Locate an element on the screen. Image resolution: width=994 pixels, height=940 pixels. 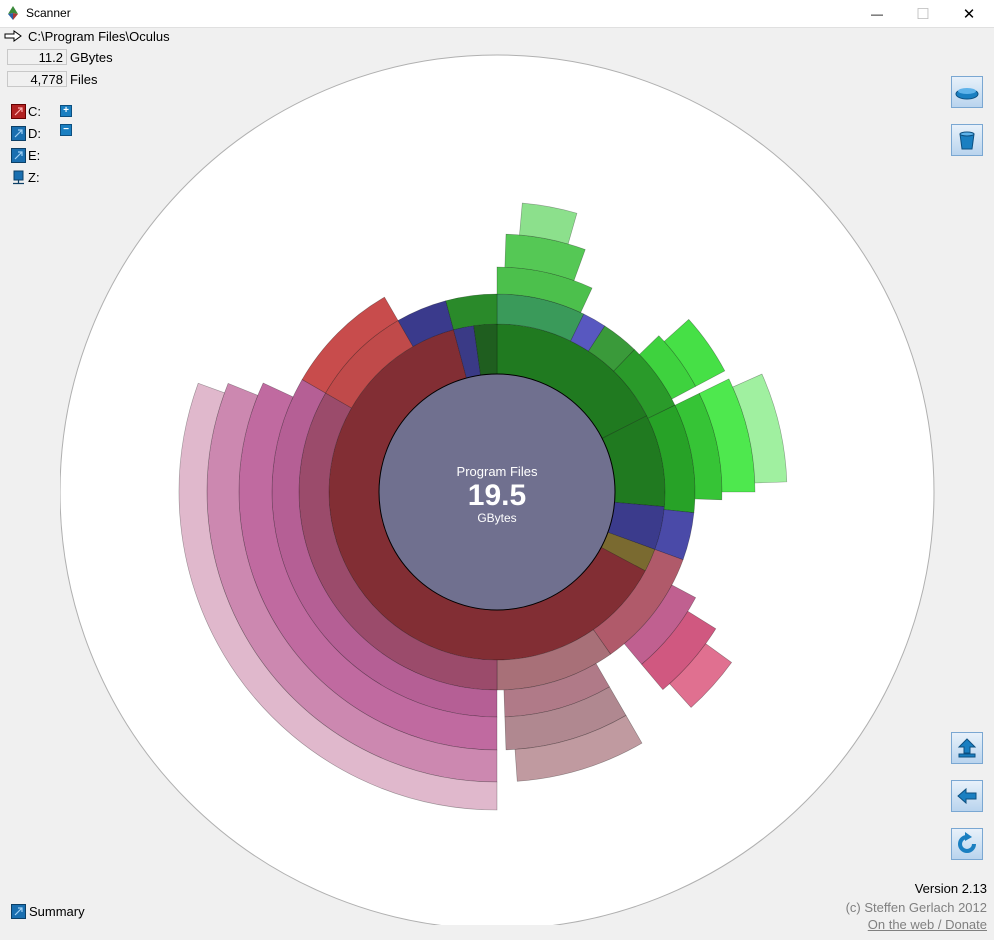
refresh-button is located at coordinates (967, 844).